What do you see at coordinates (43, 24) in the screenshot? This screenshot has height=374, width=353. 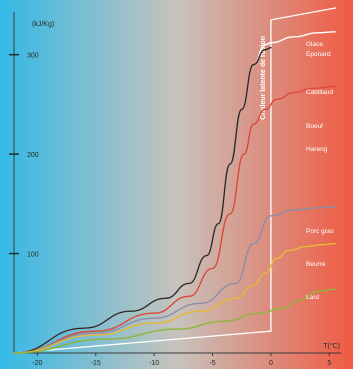 I see `y-axis-label: (kJ/Kg)` at bounding box center [43, 24].